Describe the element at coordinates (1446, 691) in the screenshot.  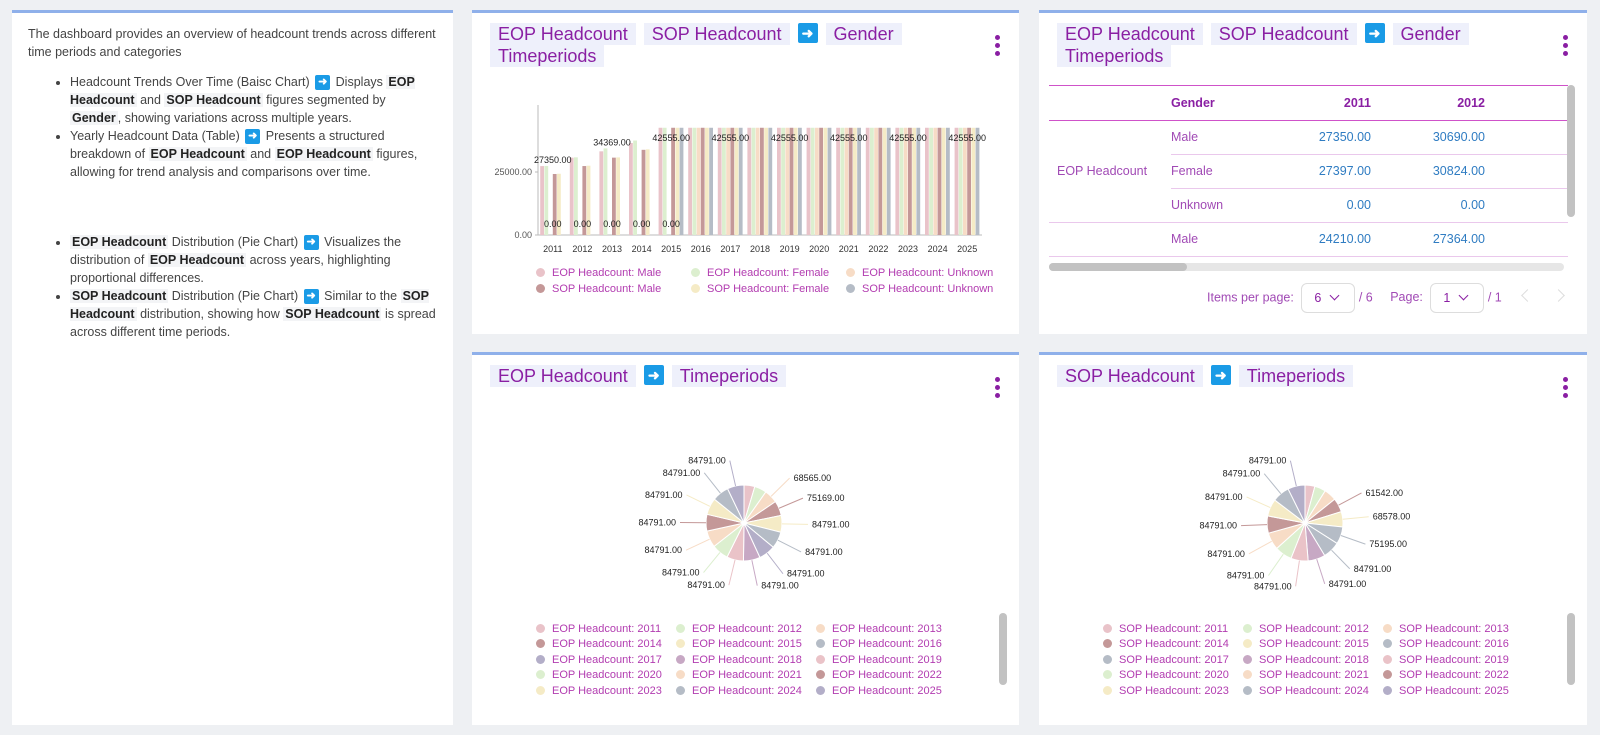
I see `legend-item: SOP Headcount: 2025` at that location.